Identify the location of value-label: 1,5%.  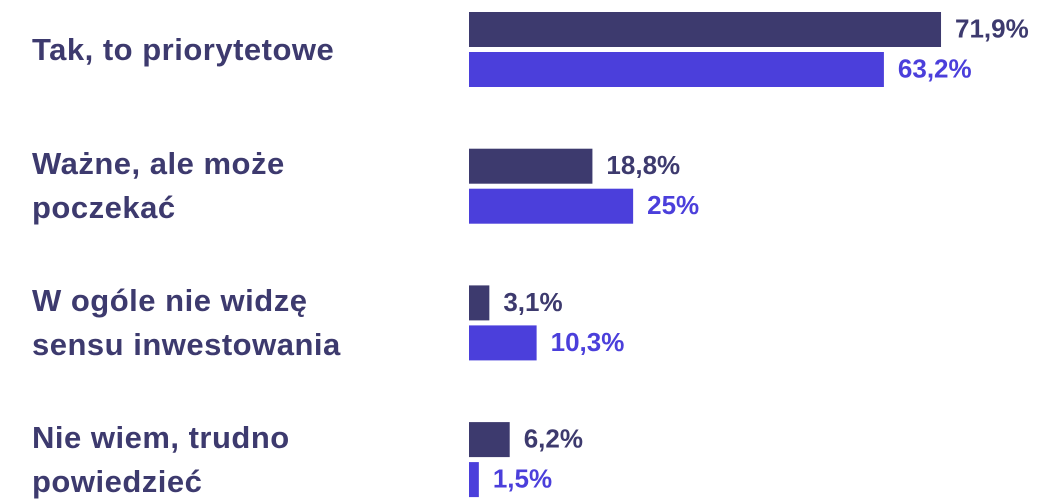
(522, 478).